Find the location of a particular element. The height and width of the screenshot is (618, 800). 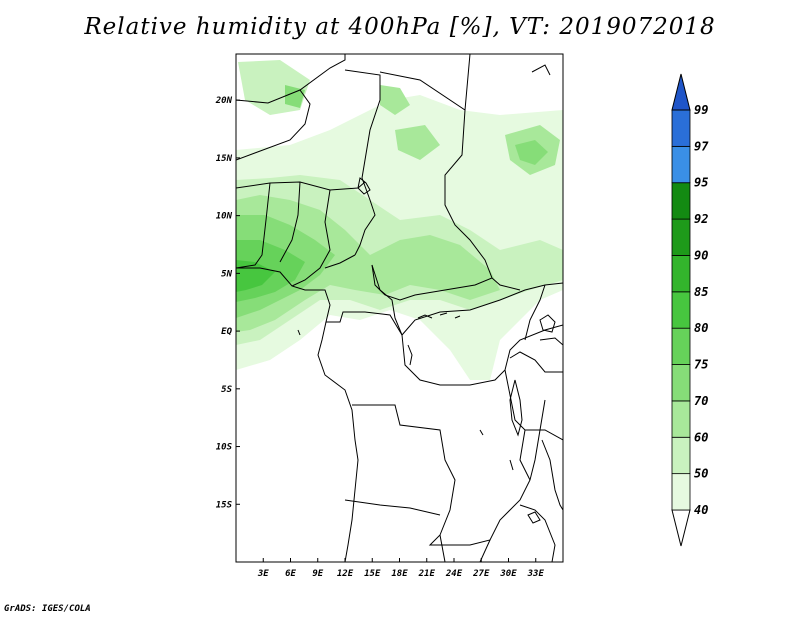

x-tick-label: 6E is located at coordinates (290, 574).